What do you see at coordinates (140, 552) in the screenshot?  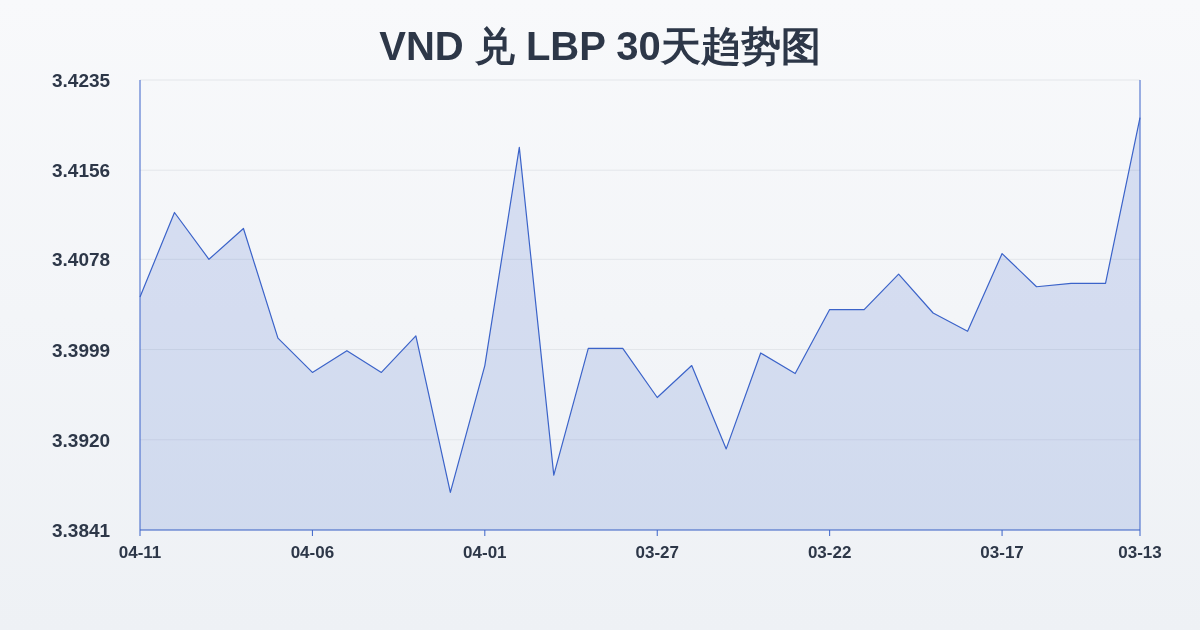 I see `x-tick-label: 04-11` at bounding box center [140, 552].